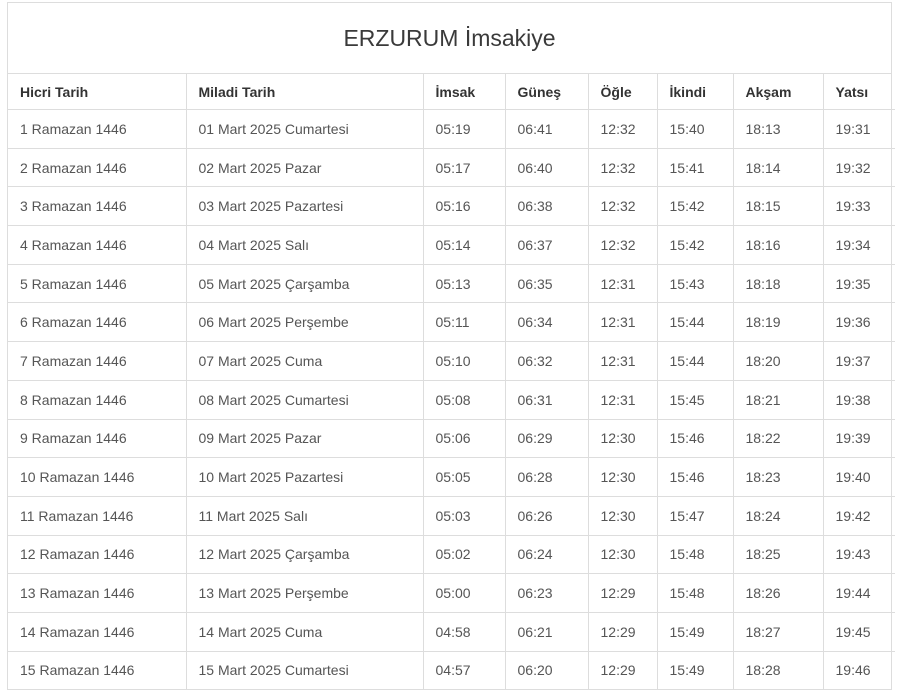 This screenshot has width=900, height=696. What do you see at coordinates (464, 92) in the screenshot?
I see `column-header-imsak: İmsak` at bounding box center [464, 92].